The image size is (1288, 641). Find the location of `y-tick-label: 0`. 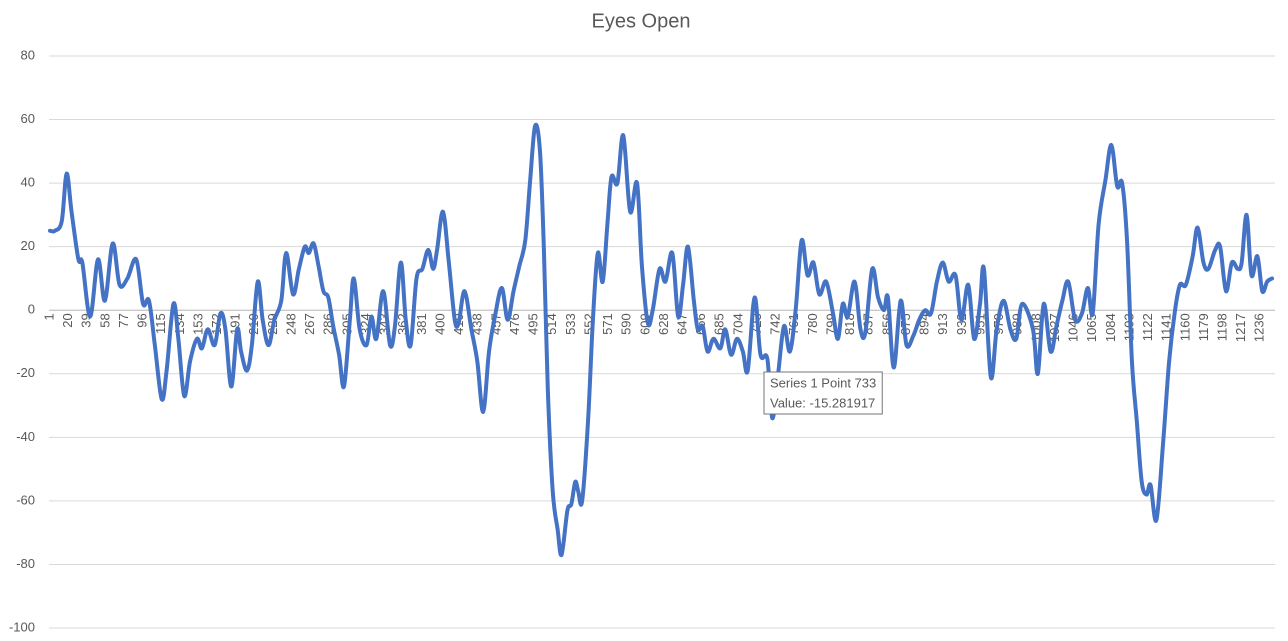

y-tick-label: 0 is located at coordinates (31, 309).